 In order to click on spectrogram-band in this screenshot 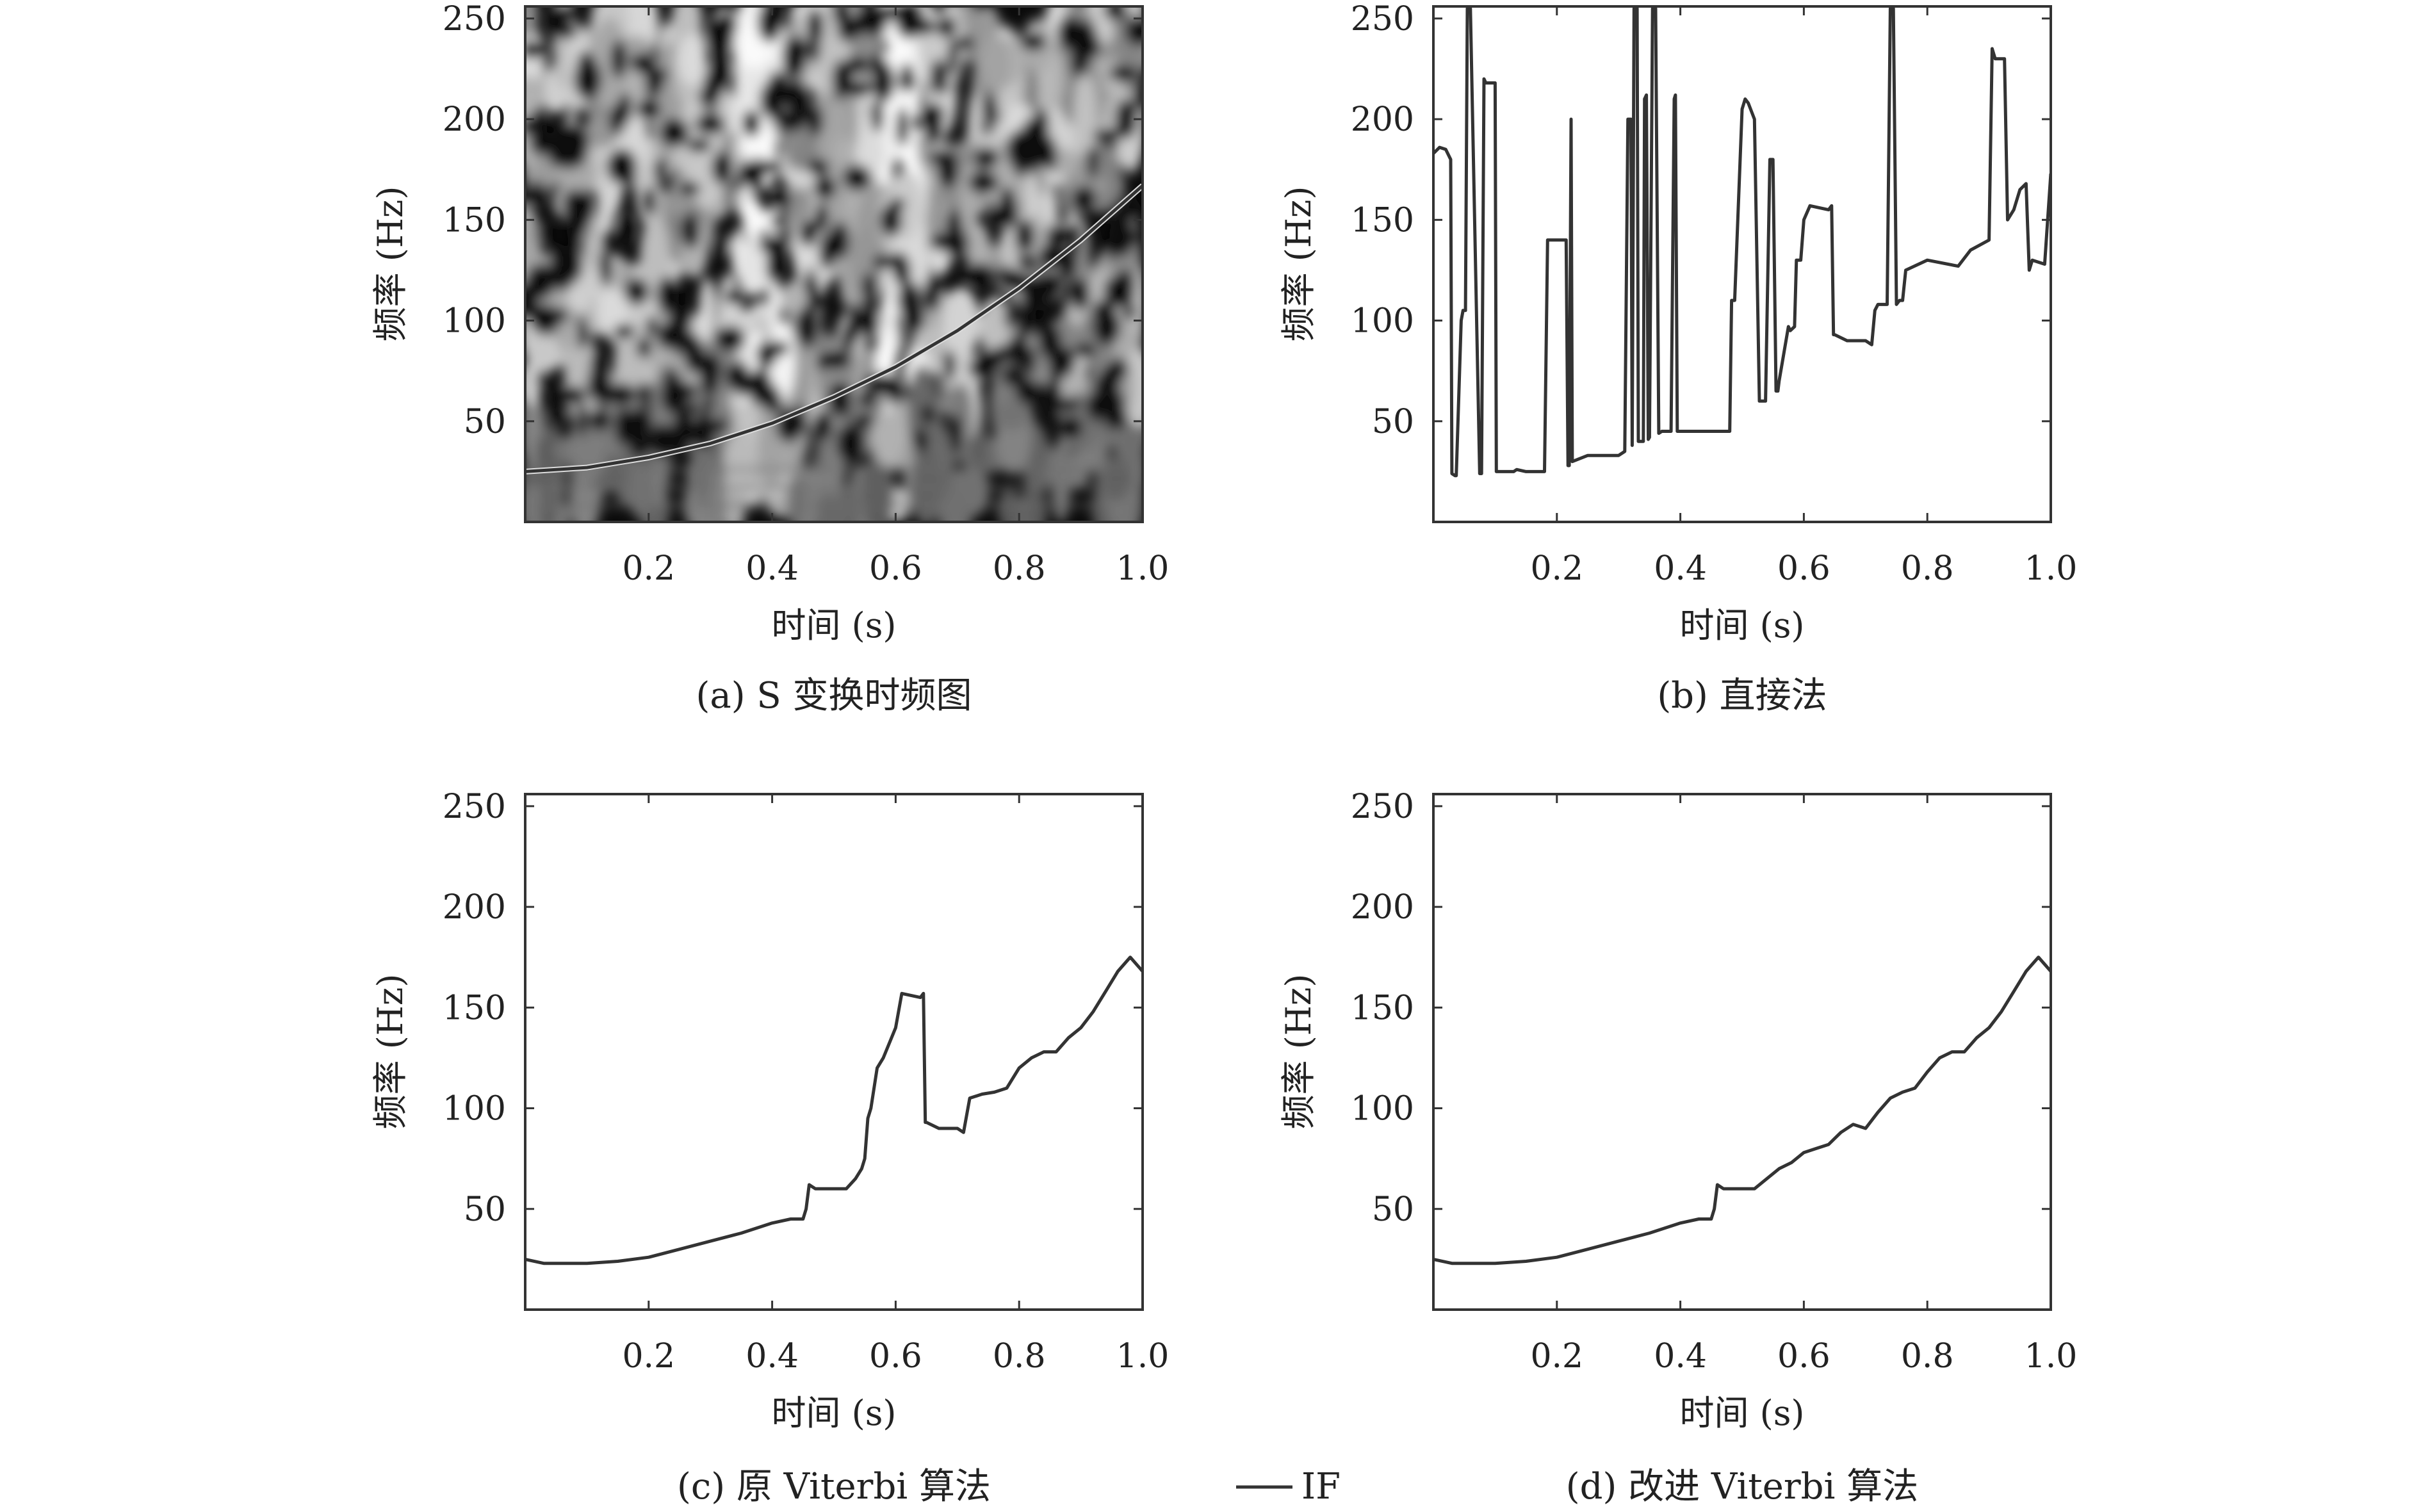, I will do `click(834, 506)`.